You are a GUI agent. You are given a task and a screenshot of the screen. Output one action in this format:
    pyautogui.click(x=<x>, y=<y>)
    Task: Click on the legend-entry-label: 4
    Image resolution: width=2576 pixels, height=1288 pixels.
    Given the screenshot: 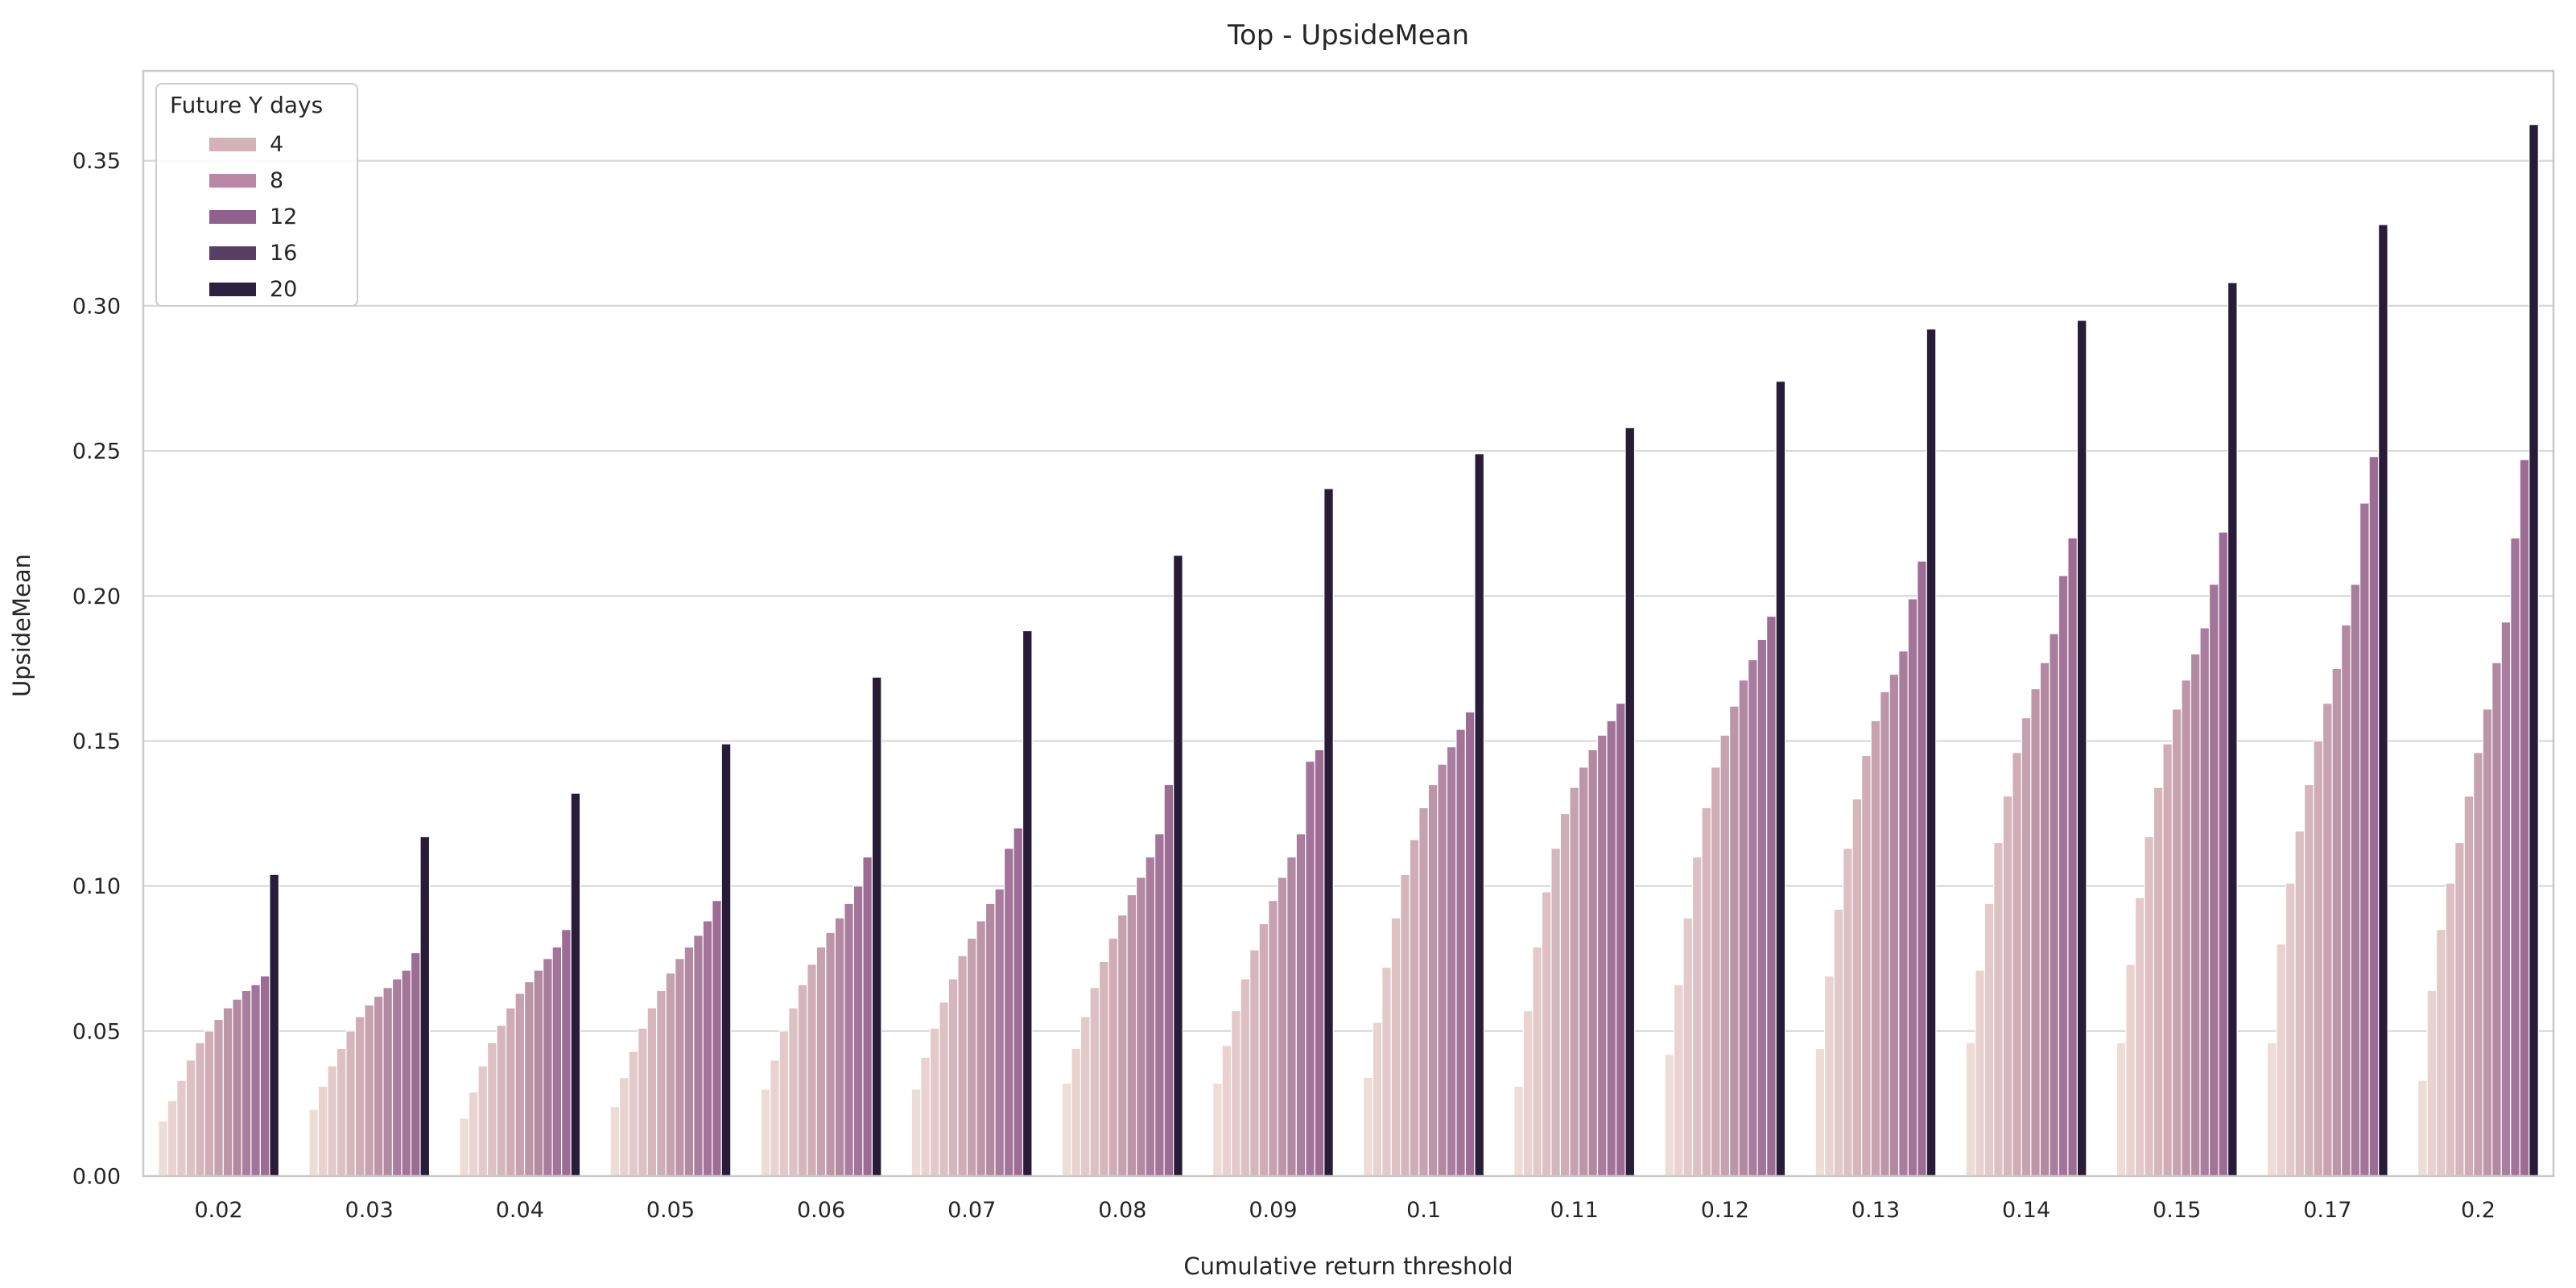 What is the action you would take?
    pyautogui.click(x=277, y=144)
    